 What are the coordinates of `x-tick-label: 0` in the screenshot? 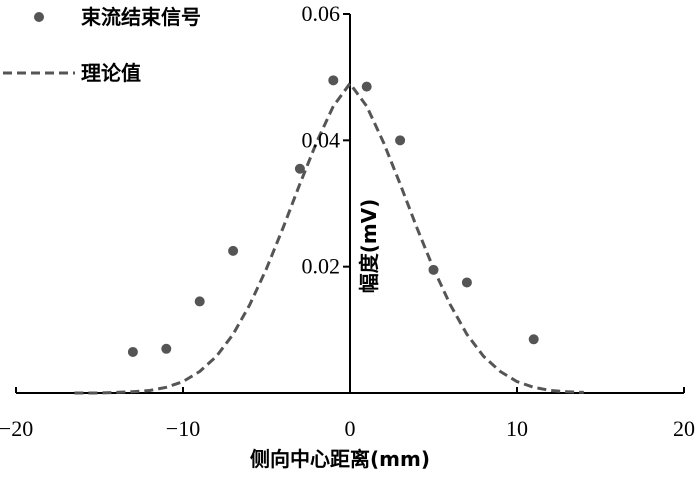 It's located at (350, 428).